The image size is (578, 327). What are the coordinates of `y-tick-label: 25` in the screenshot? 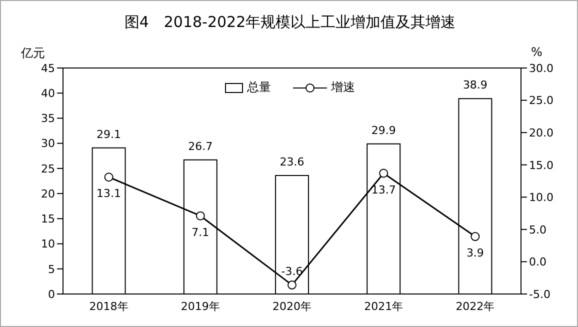 It's located at (48, 169).